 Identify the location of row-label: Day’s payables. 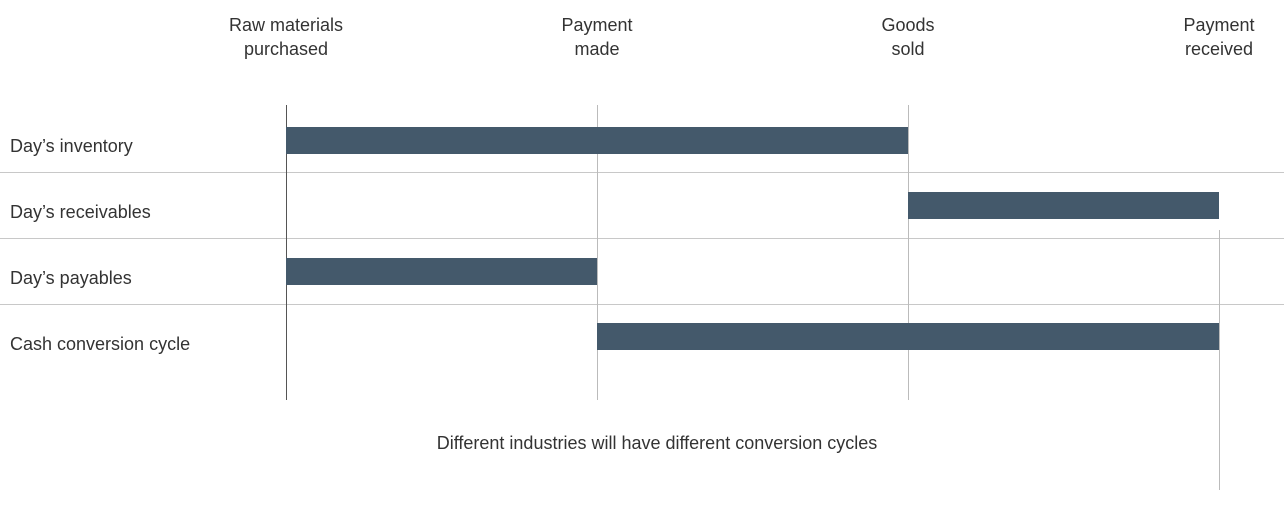
(71, 278).